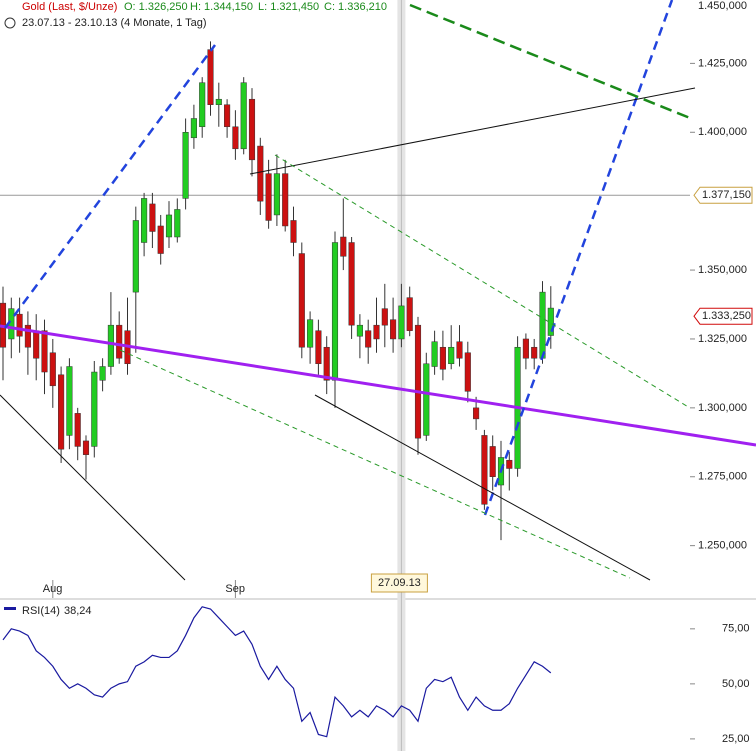  Describe the element at coordinates (114, 23) in the screenshot. I see `chart-subtitle: 23.07.13 - 23.10.13 (4 Monate, 1 Tag)` at that location.